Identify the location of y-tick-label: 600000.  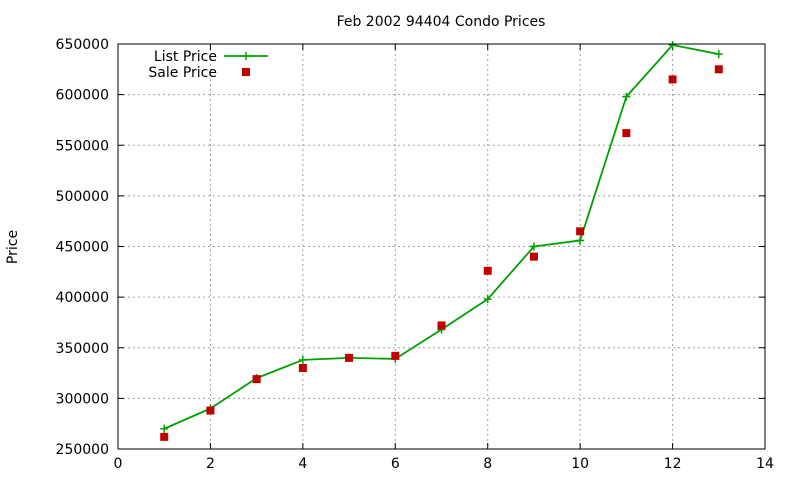
(82, 96).